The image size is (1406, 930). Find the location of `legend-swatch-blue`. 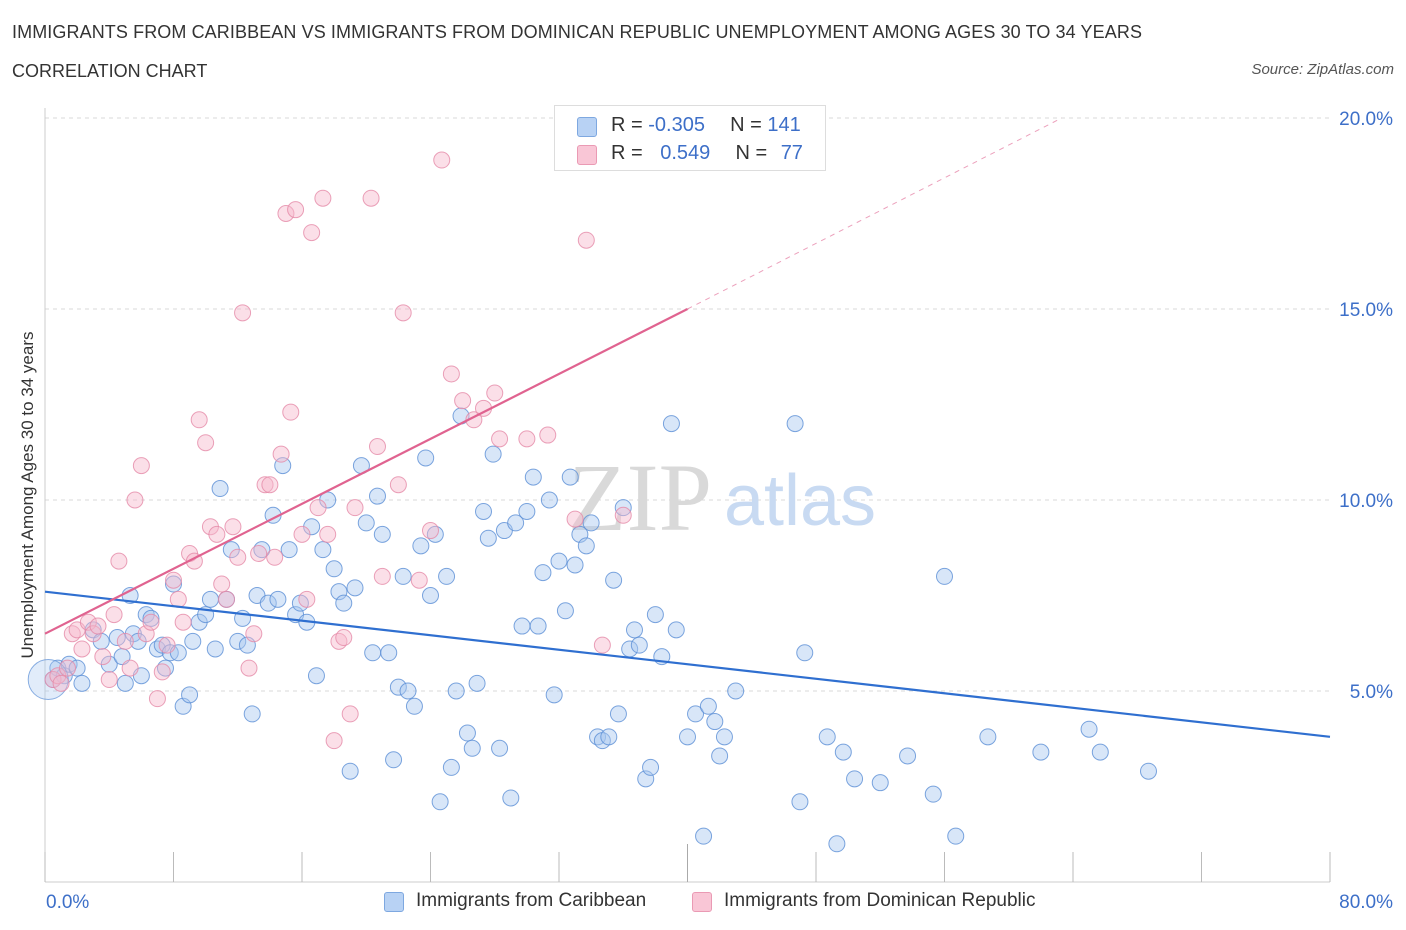

legend-swatch-blue is located at coordinates (394, 902).